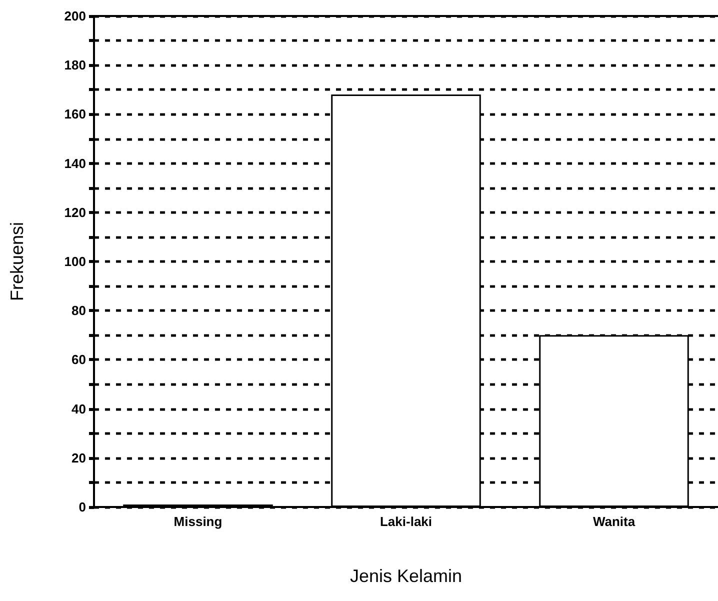 The height and width of the screenshot is (601, 718). What do you see at coordinates (75, 163) in the screenshot?
I see `y-tick-label: 140` at bounding box center [75, 163].